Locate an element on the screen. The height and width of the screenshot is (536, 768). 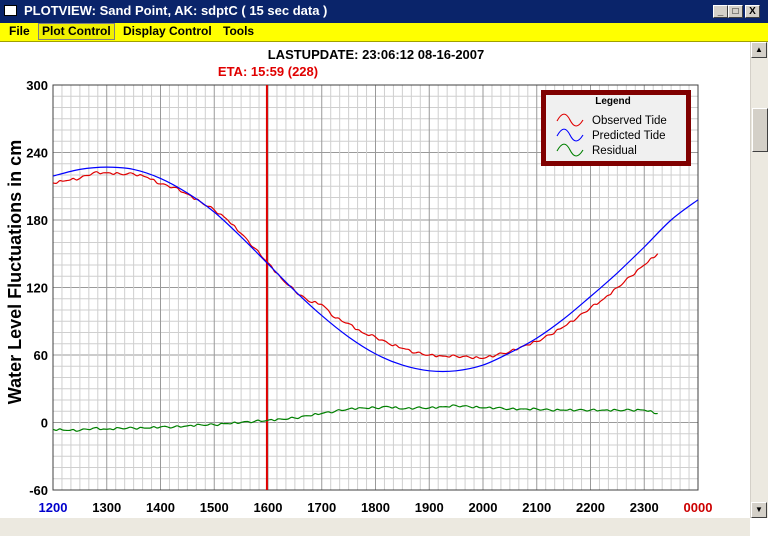
x-tick-label: 1700 is located at coordinates (321, 507).